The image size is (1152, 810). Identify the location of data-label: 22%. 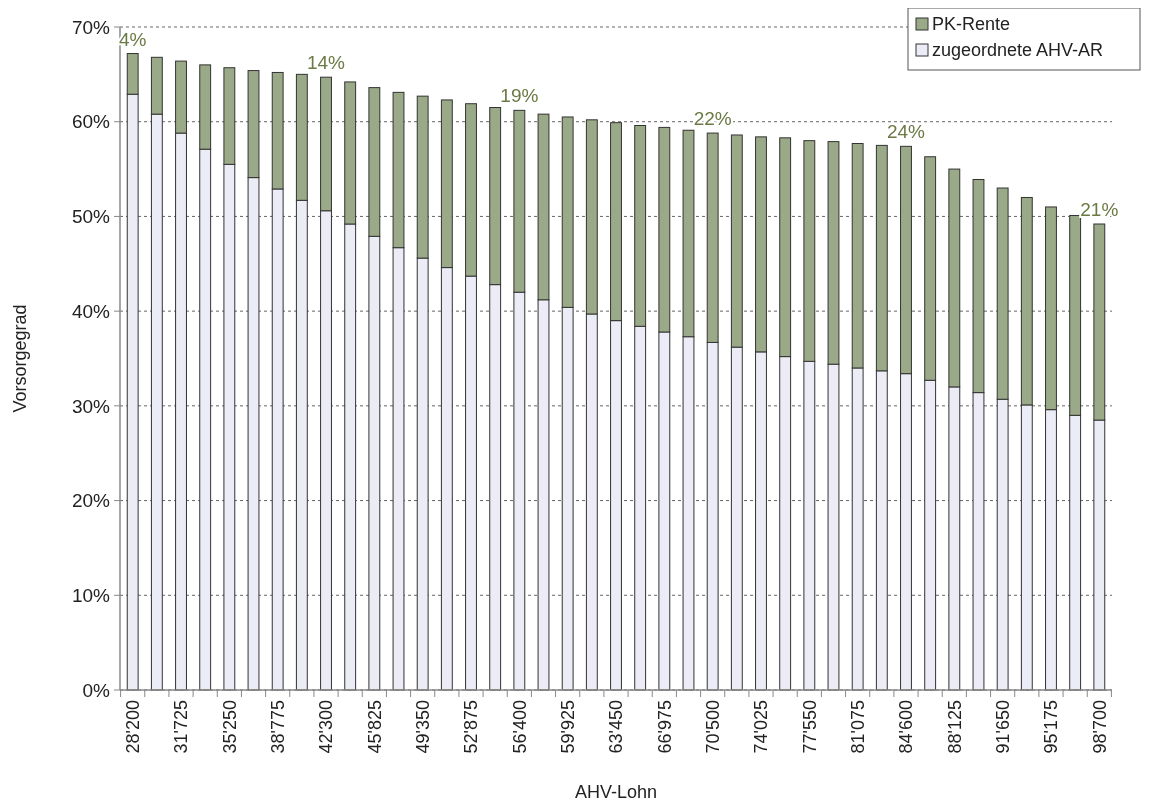
(712, 119).